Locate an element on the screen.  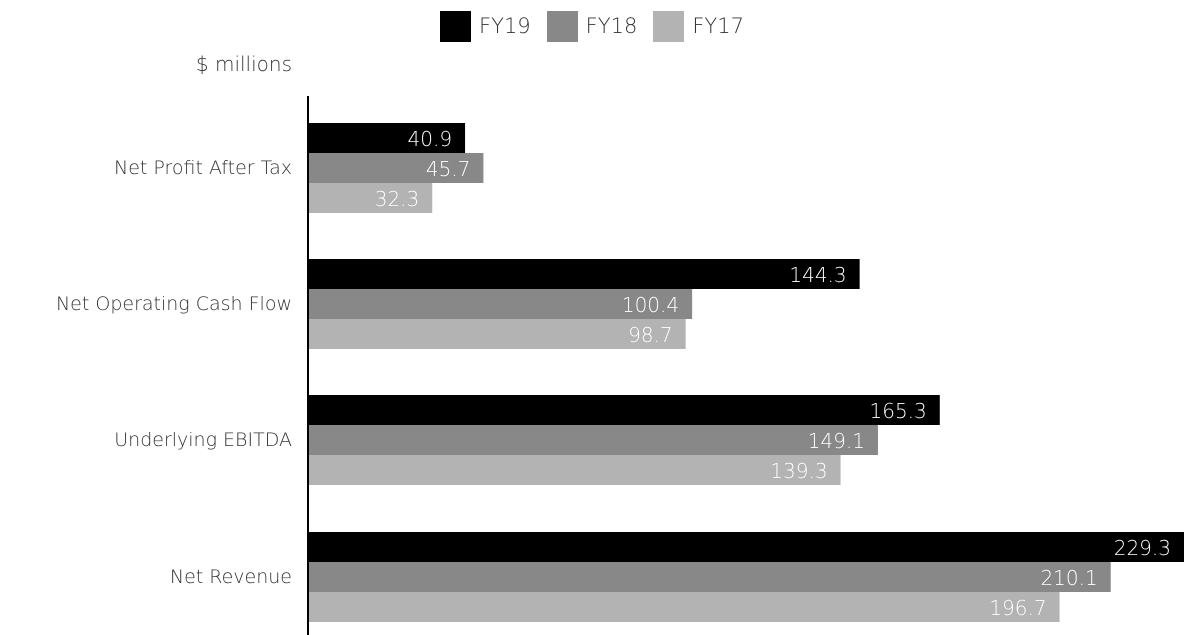
category-label: Underlying EBITDA is located at coordinates (203, 440).